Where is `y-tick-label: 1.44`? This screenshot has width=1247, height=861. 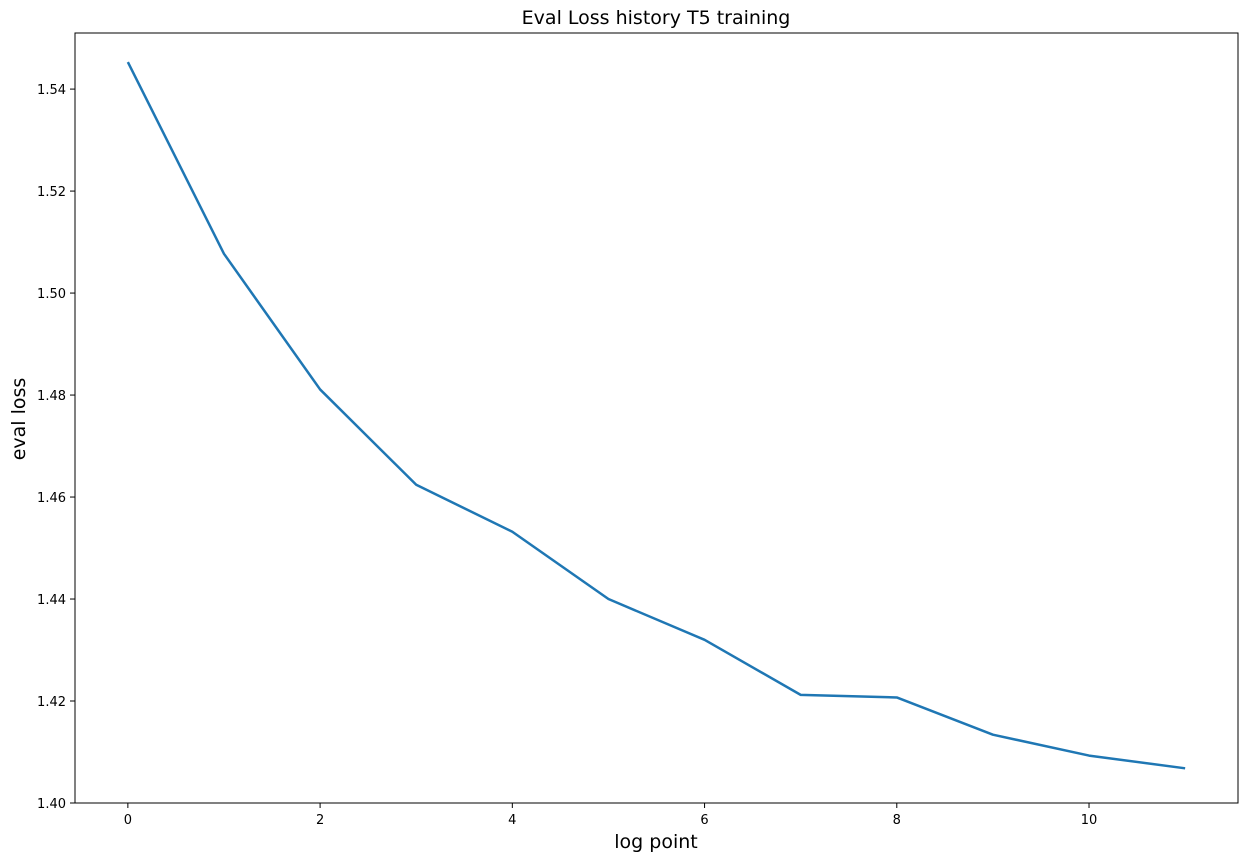
y-tick-label: 1.44 is located at coordinates (51, 600).